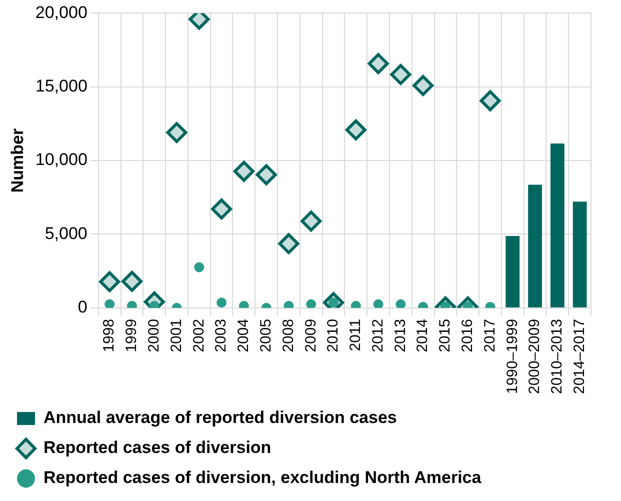 Image resolution: width=621 pixels, height=501 pixels. Describe the element at coordinates (109, 335) in the screenshot. I see `x-tick-label: 1998` at that location.